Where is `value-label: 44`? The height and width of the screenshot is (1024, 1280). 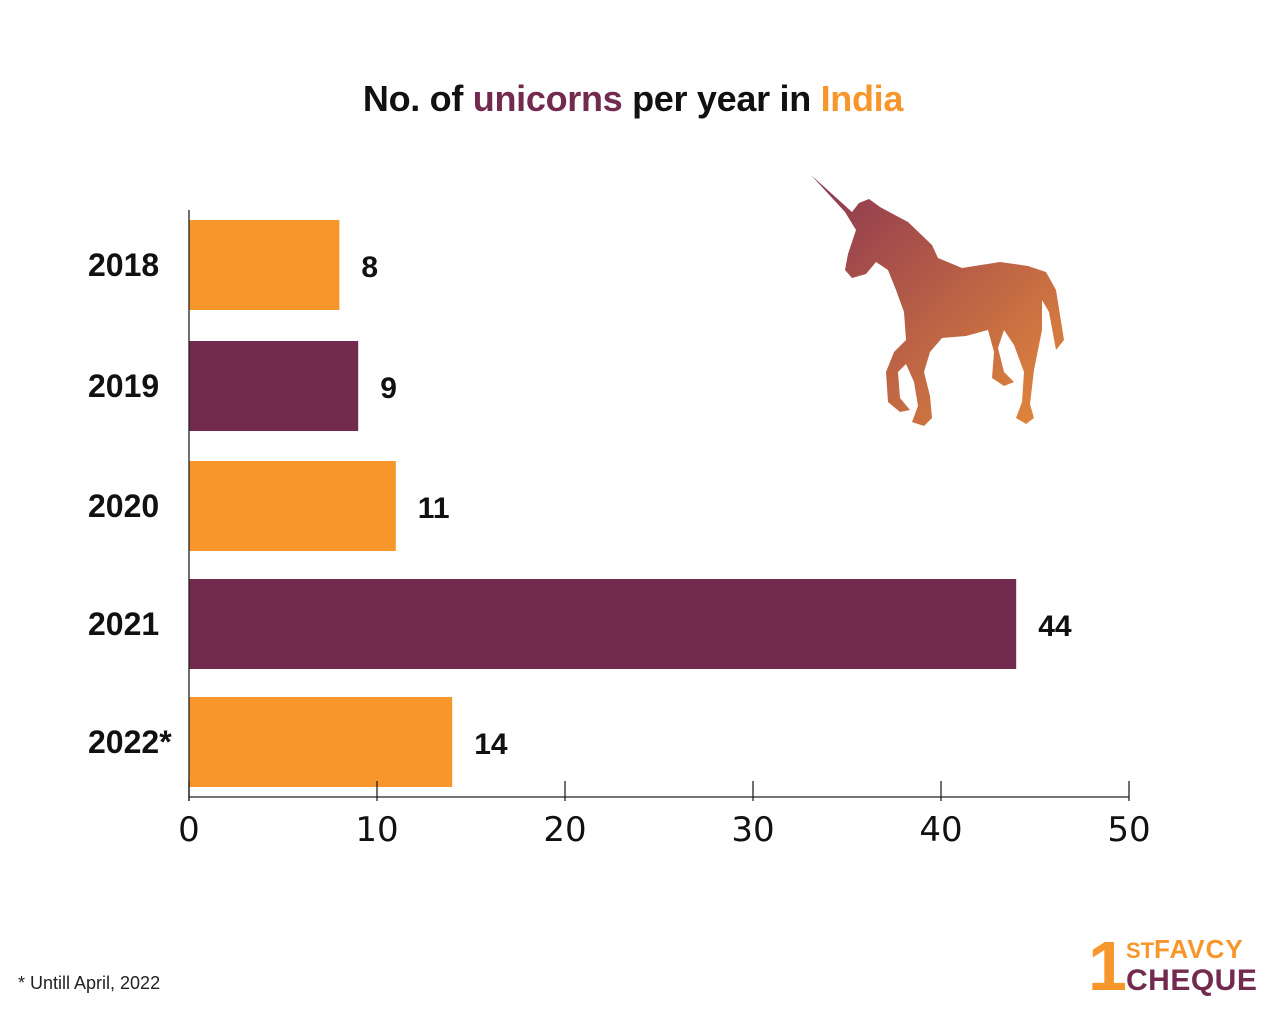
value-label: 44 is located at coordinates (1055, 626).